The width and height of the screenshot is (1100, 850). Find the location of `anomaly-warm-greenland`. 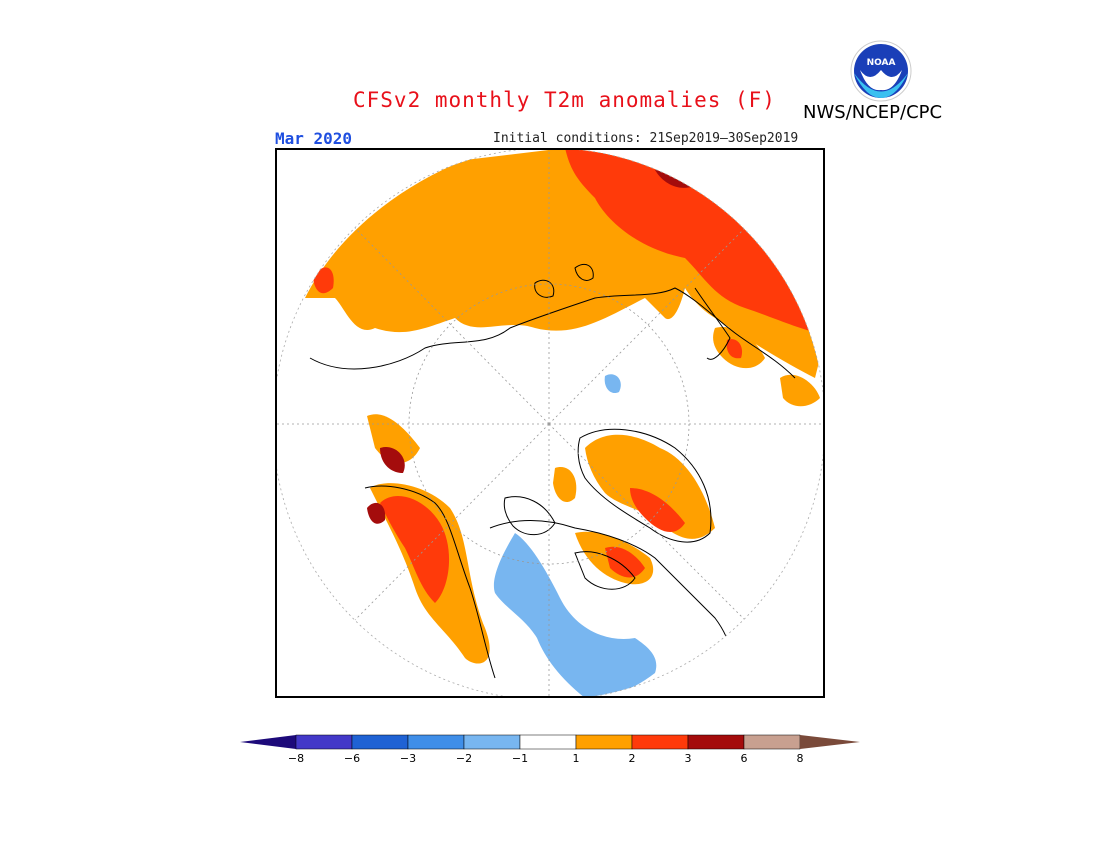

anomaly-warm-greenland is located at coordinates (650, 486).